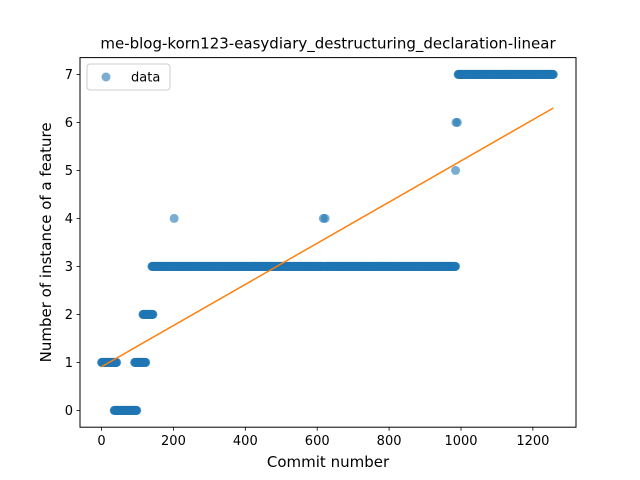 The image size is (640, 480). Describe the element at coordinates (532, 441) in the screenshot. I see `x-tick-label: 1200` at that location.